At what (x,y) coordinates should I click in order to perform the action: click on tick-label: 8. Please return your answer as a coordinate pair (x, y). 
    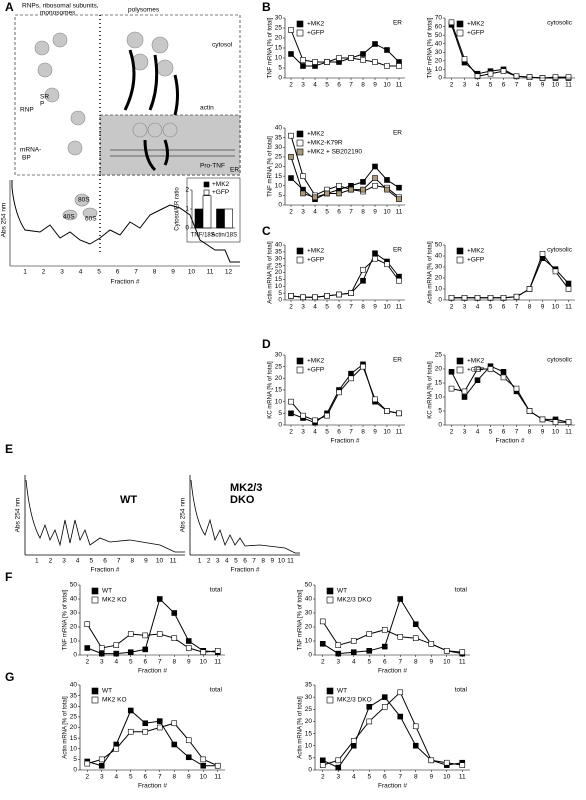
    Looking at the image, I should click on (263, 561).